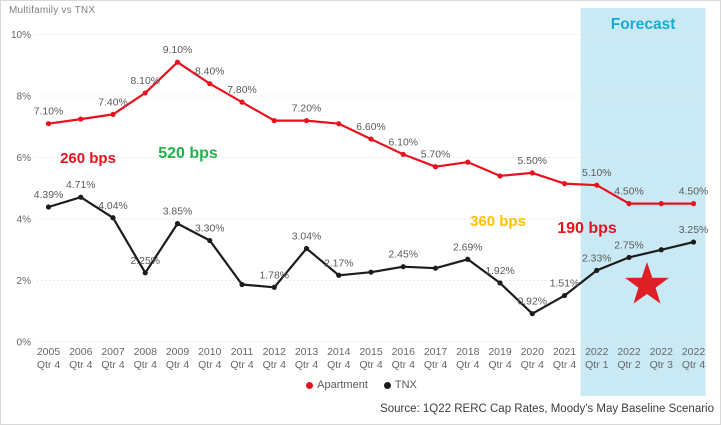 This screenshot has height=425, width=721. What do you see at coordinates (307, 358) in the screenshot?
I see `x-axis-label: 2013 Qtr 4` at bounding box center [307, 358].